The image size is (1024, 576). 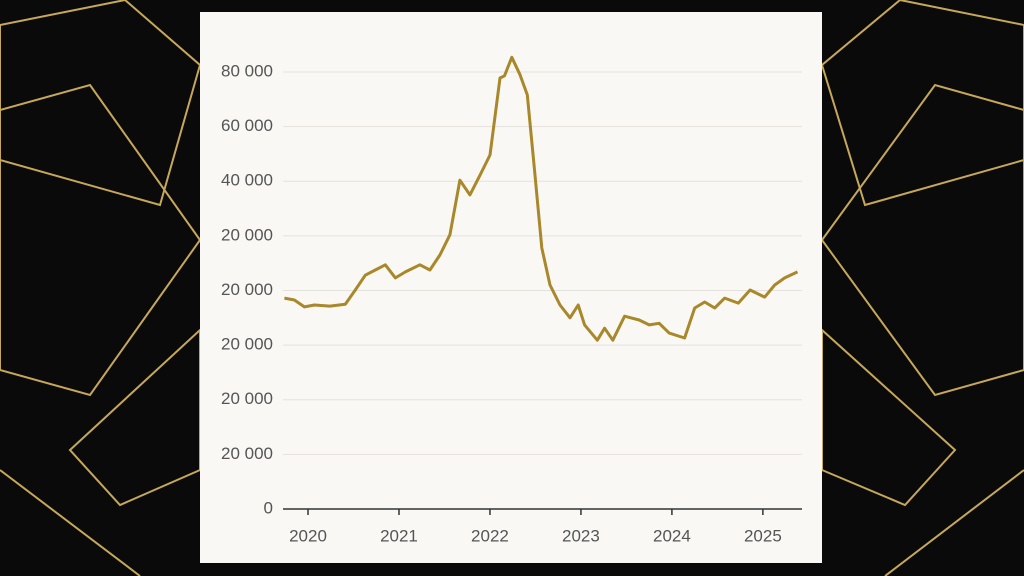 What do you see at coordinates (490, 535) in the screenshot?
I see `x-tick-label: 2022` at bounding box center [490, 535].